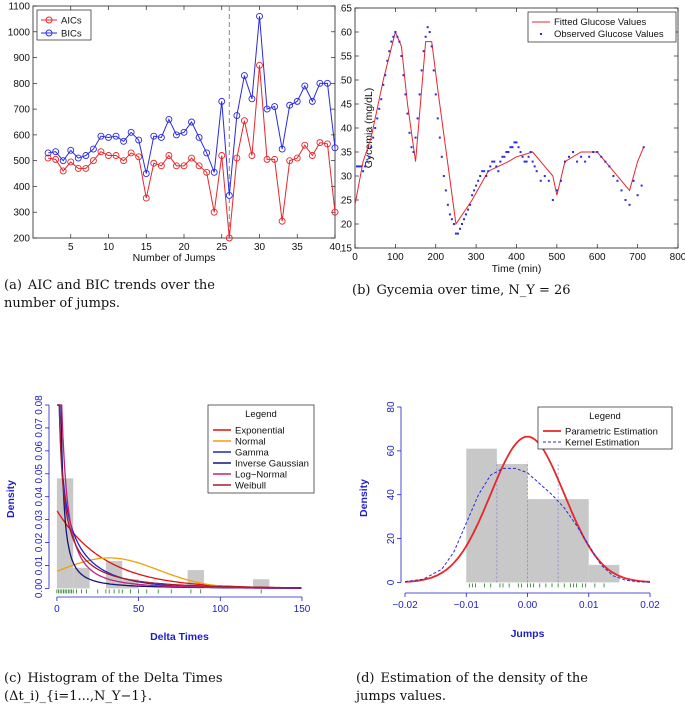 This screenshot has width=685, height=706. Describe the element at coordinates (361, 290) in the screenshot. I see `caption-b-tag: (b)` at that location.